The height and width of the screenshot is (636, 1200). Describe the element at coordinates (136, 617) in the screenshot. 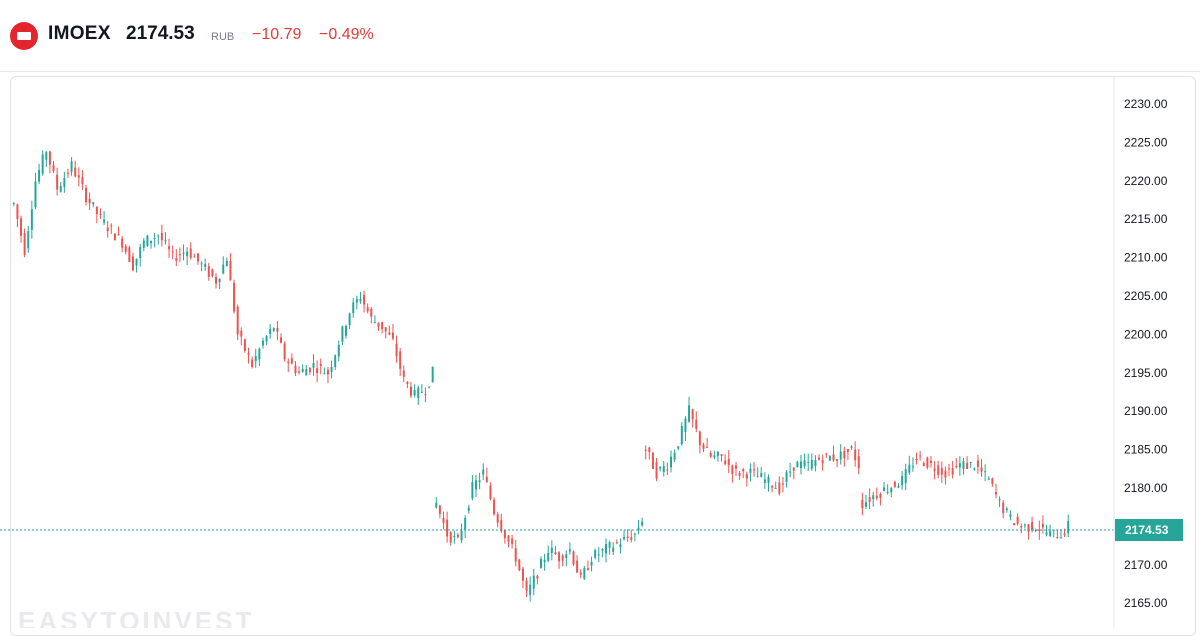

I see `watermark-logo: EASYTOINVEST` at that location.